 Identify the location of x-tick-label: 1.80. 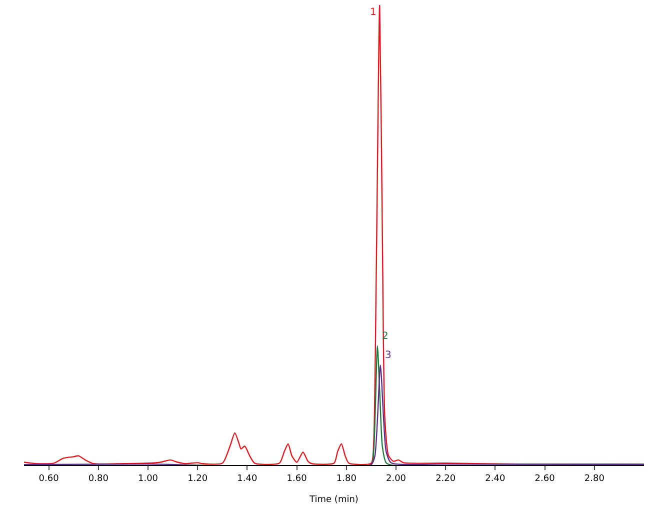
(346, 479).